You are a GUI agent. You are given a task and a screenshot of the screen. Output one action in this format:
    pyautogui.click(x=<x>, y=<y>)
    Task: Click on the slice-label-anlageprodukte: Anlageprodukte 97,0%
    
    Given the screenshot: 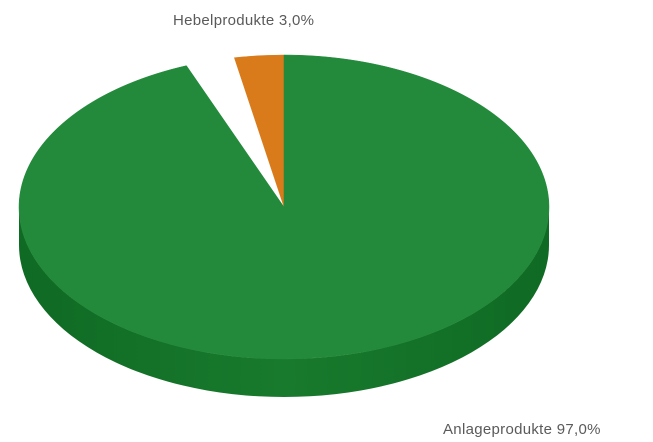 What is the action you would take?
    pyautogui.click(x=522, y=429)
    